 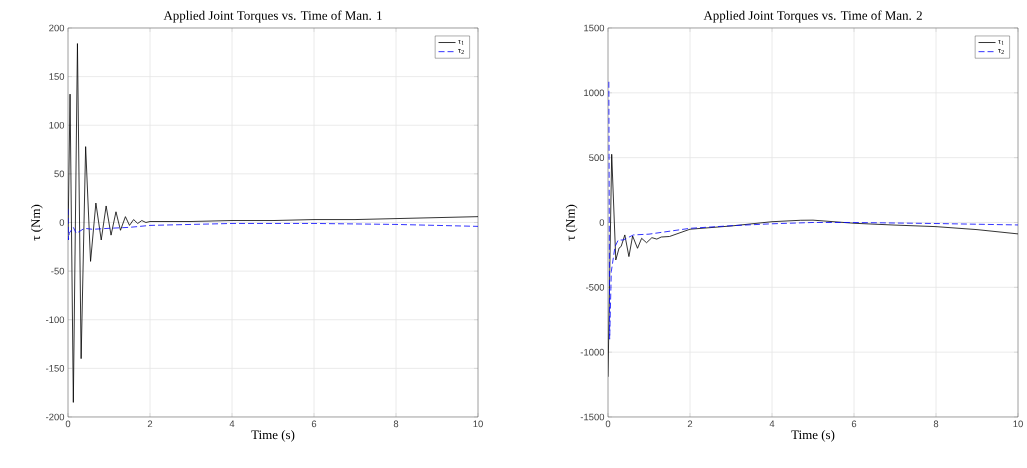 I want to click on y-tick-label: -100, so click(x=55, y=320).